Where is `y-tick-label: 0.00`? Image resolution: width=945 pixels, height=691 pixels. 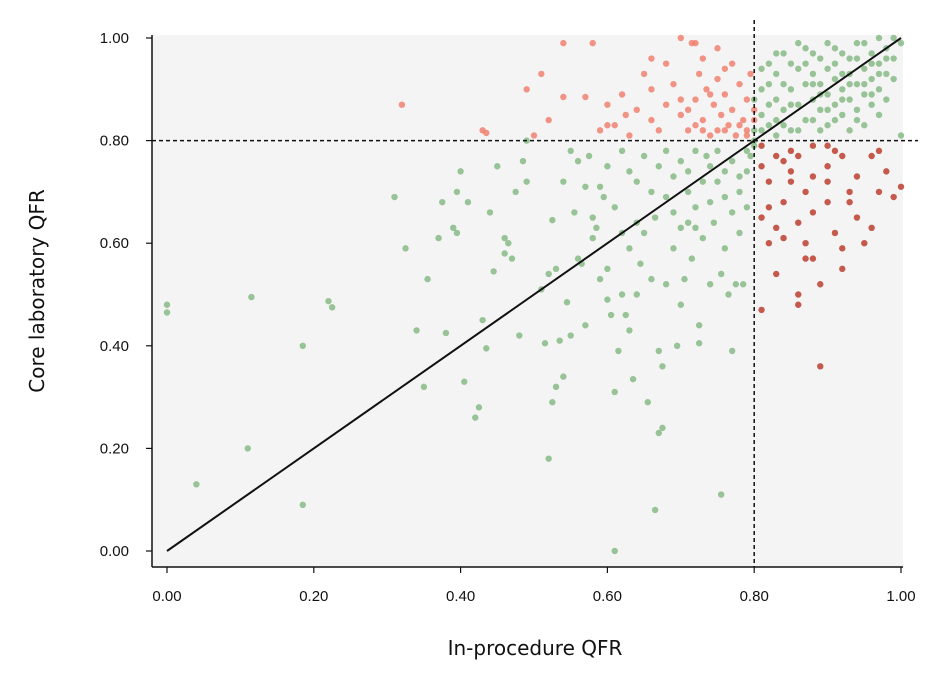
y-tick-label: 0.00 is located at coordinates (114, 551).